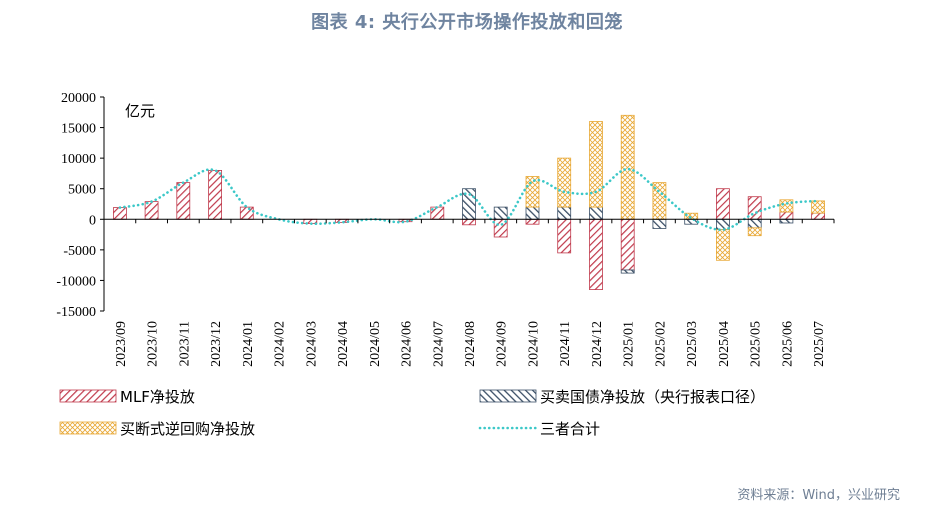 This screenshot has height=508, width=934. I want to click on unit-label: 亿元, so click(140, 111).